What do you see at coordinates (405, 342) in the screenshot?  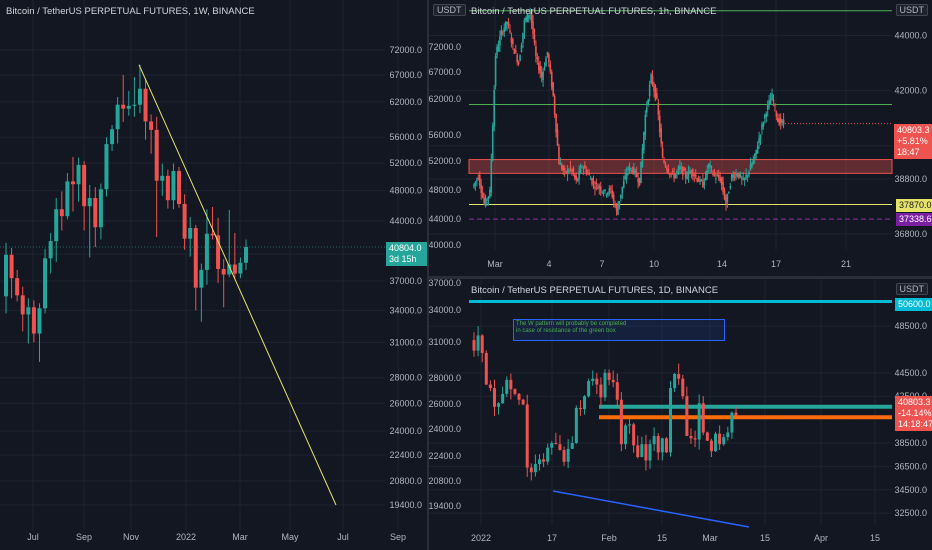 I see `y-tick-label: 31000.0` at bounding box center [405, 342].